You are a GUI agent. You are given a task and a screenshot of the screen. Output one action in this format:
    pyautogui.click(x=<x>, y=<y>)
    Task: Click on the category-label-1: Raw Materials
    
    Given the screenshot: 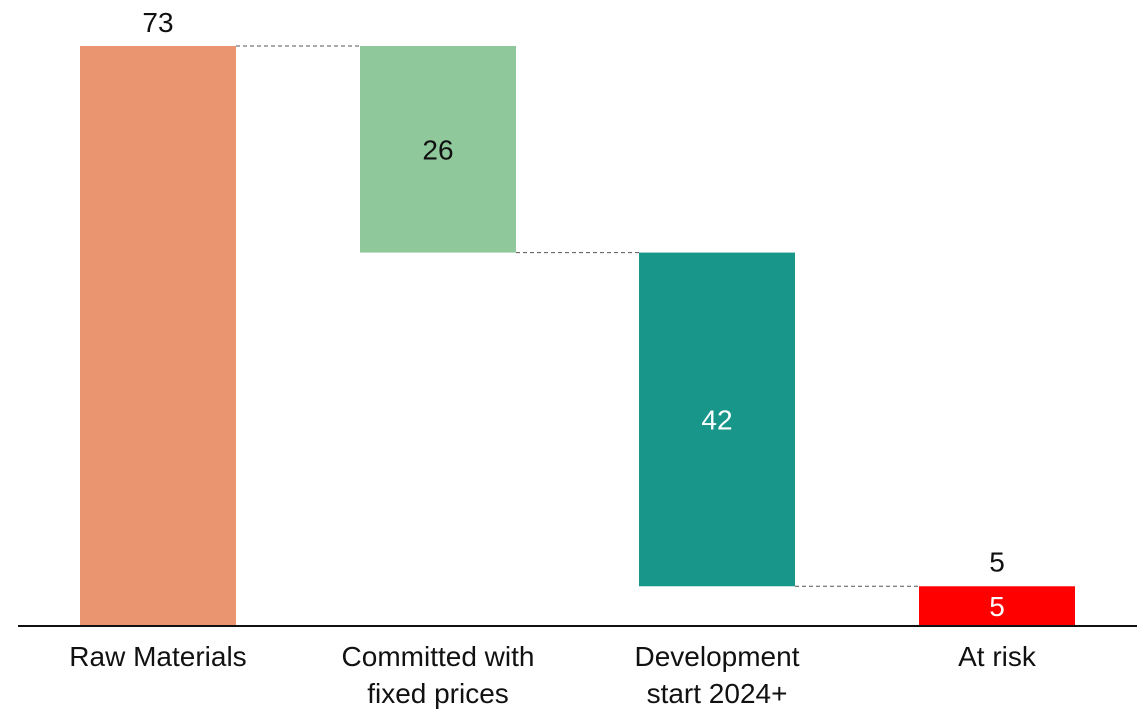 What is the action you would take?
    pyautogui.click(x=157, y=656)
    